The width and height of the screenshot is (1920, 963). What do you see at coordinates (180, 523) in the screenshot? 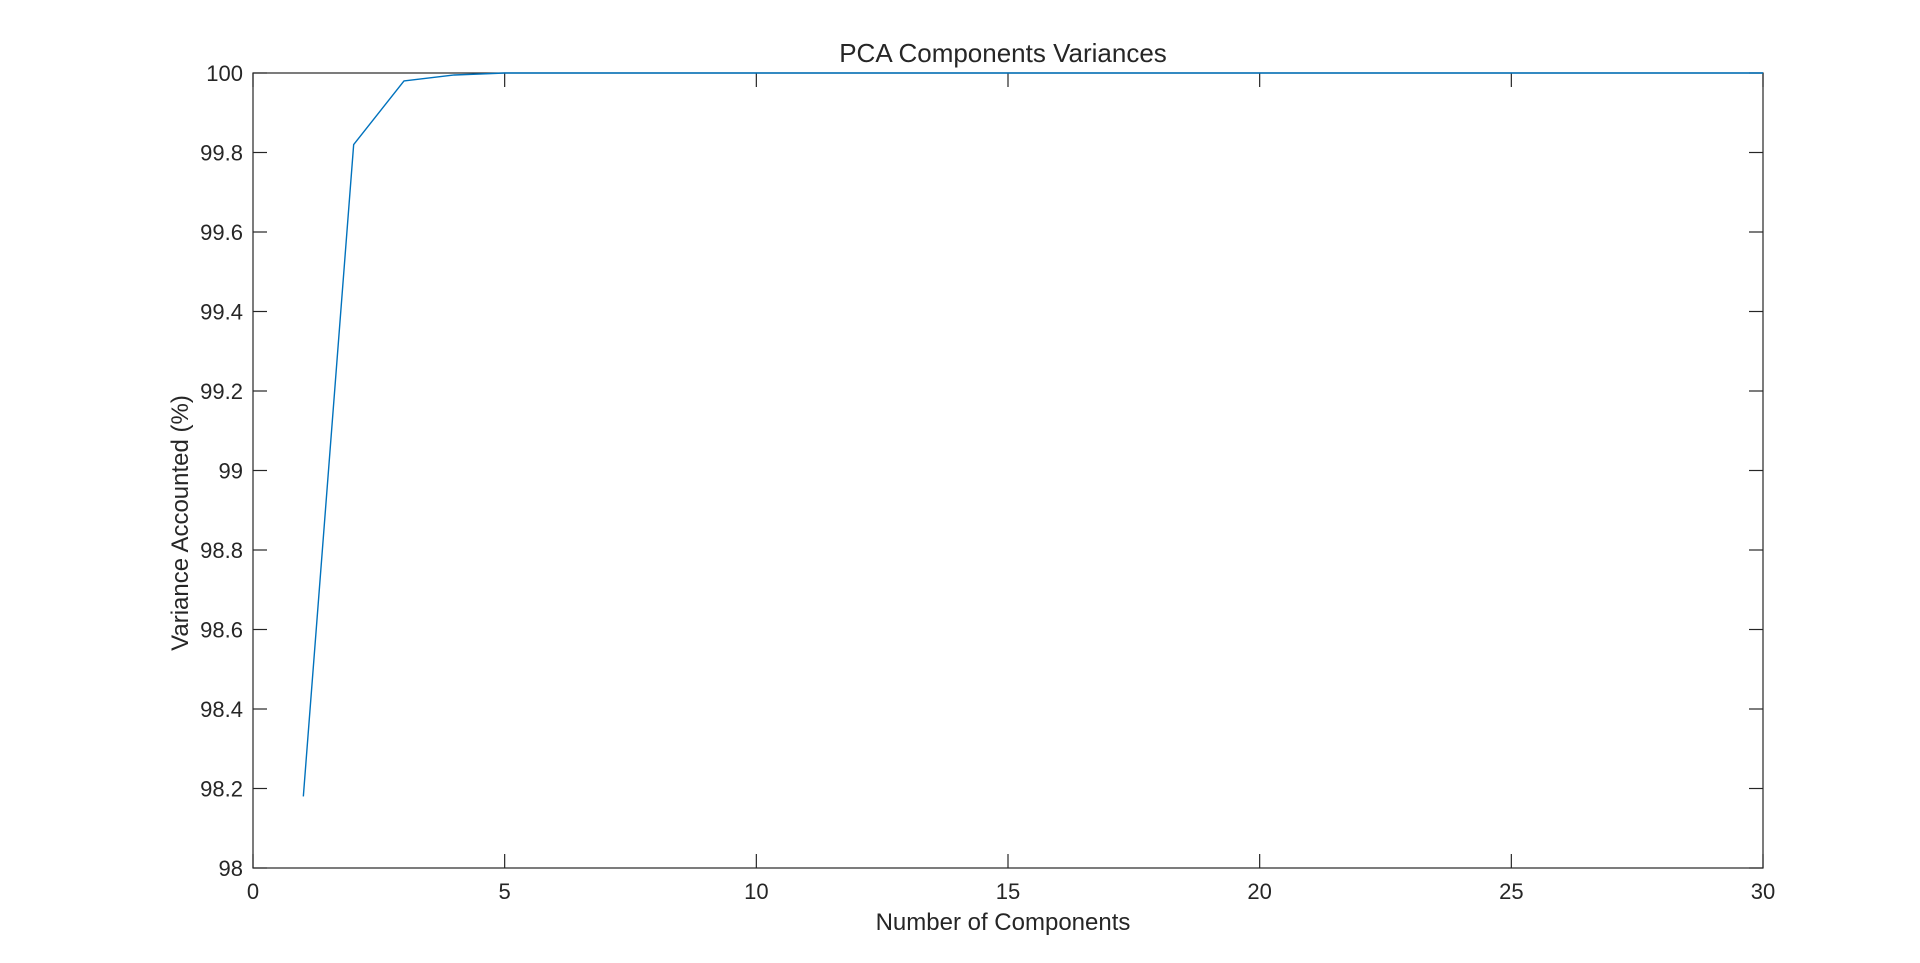
I see `y-axis-title: Variance Accounted (%)` at bounding box center [180, 523].